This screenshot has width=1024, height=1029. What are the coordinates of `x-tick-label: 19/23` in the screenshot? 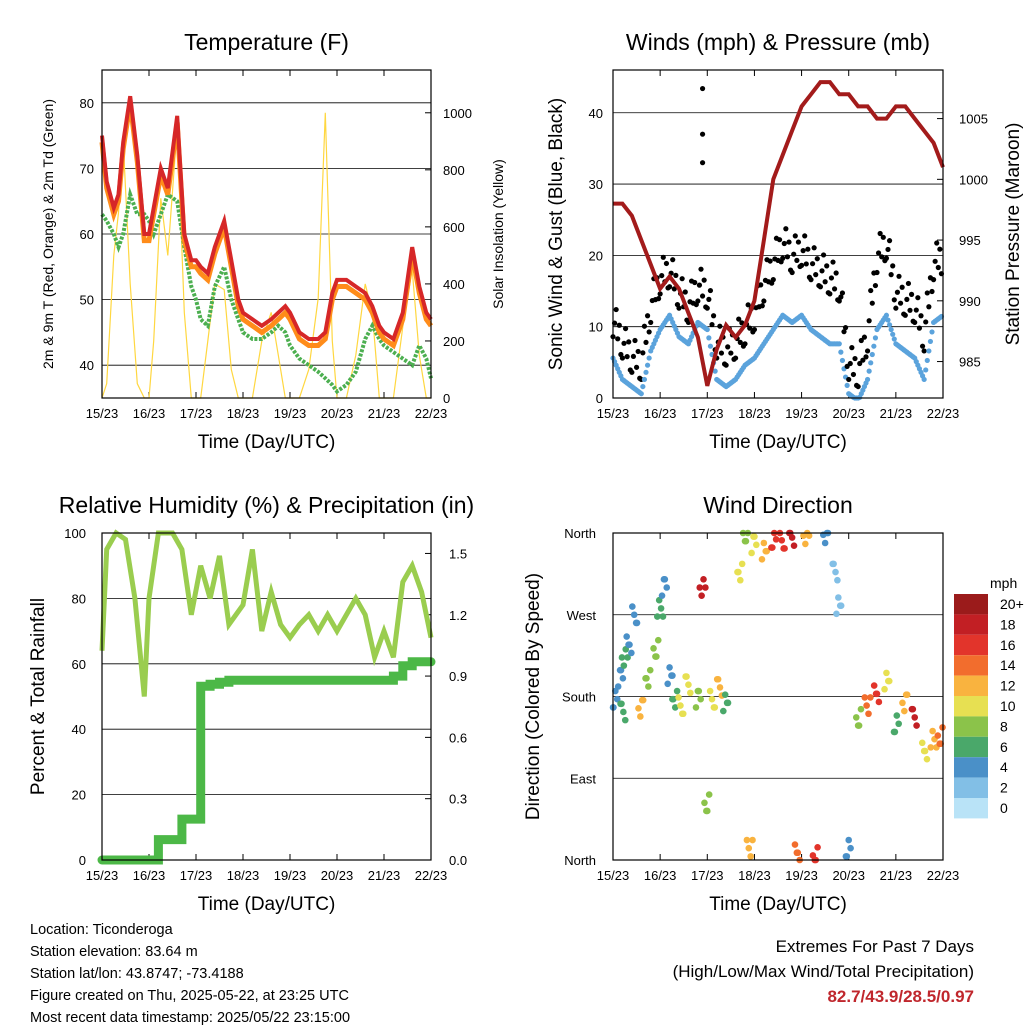 It's located at (801, 413).